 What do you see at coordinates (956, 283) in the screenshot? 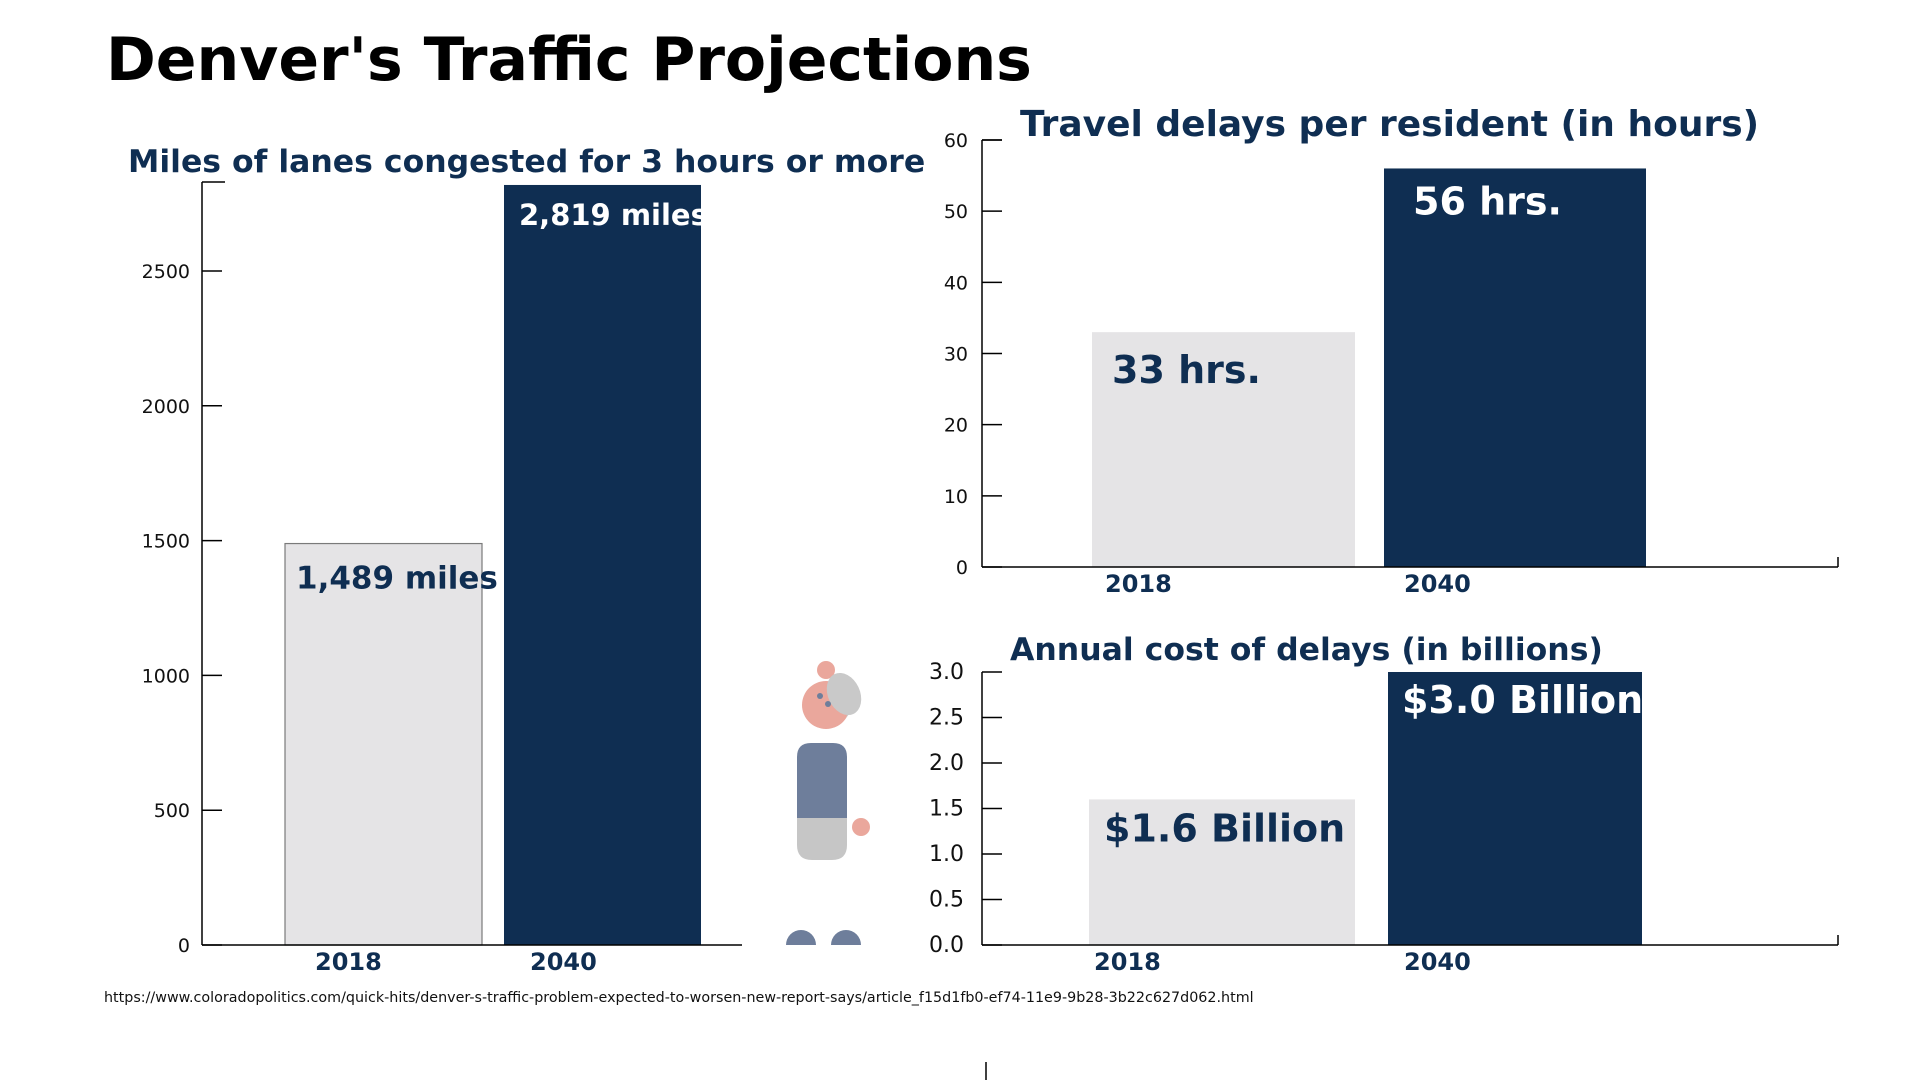
I see `y-tick-label: 40` at bounding box center [956, 283].